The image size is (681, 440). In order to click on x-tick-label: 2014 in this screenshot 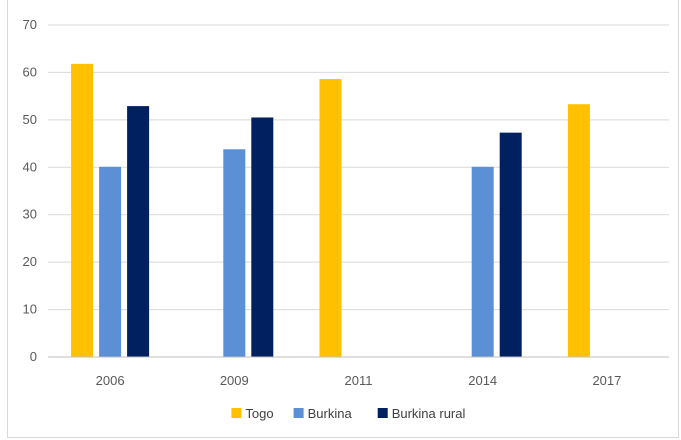, I will do `click(482, 380)`.